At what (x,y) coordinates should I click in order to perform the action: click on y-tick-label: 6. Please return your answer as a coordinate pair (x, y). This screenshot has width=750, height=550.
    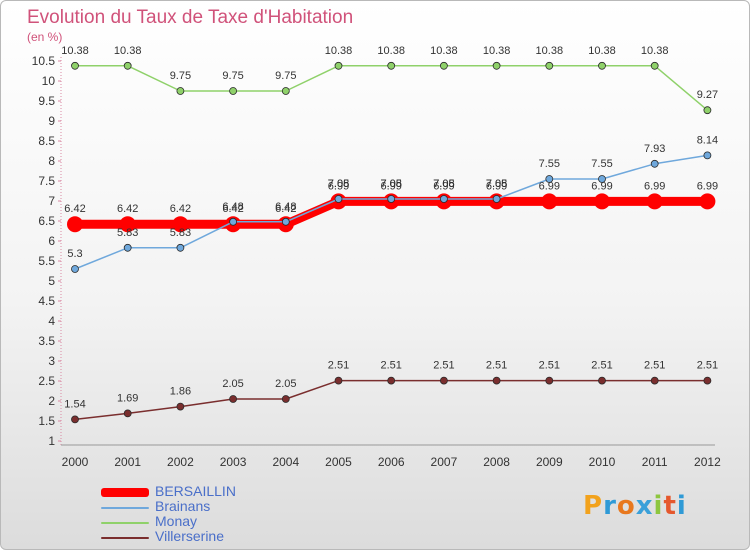
    Looking at the image, I should click on (51, 241).